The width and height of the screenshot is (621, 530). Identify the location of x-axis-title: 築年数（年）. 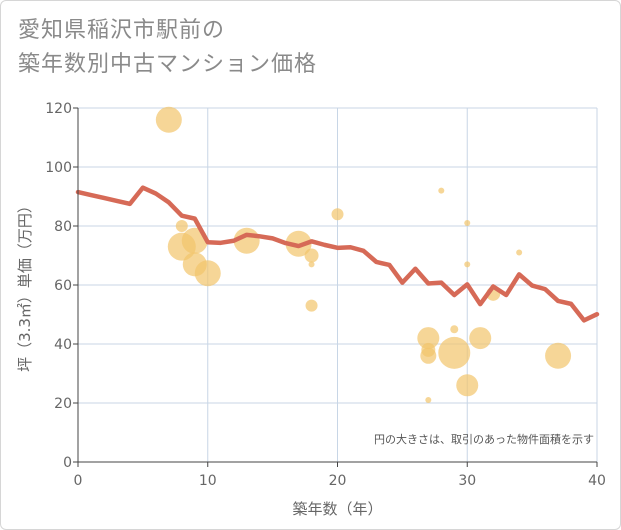
(337, 509).